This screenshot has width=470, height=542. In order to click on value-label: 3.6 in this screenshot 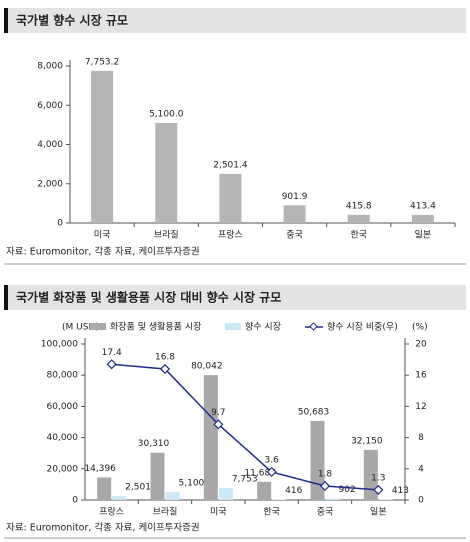, I will do `click(272, 460)`.